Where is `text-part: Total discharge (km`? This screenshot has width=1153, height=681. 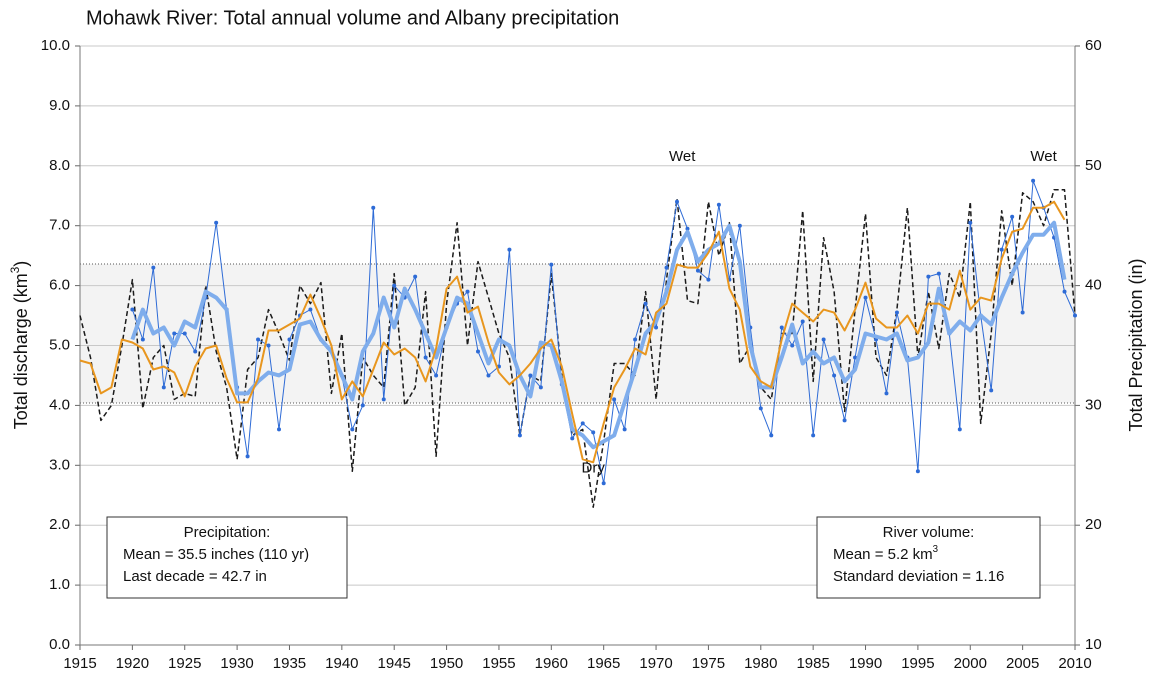 text-part: Total discharge (km is located at coordinates (21, 351).